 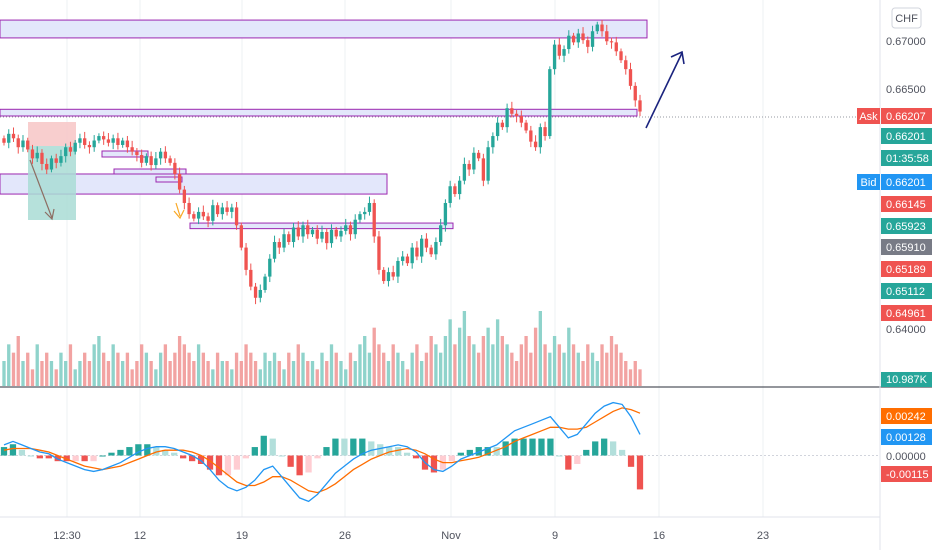 What do you see at coordinates (52, 134) in the screenshot?
I see `short-position-risk-box` at bounding box center [52, 134].